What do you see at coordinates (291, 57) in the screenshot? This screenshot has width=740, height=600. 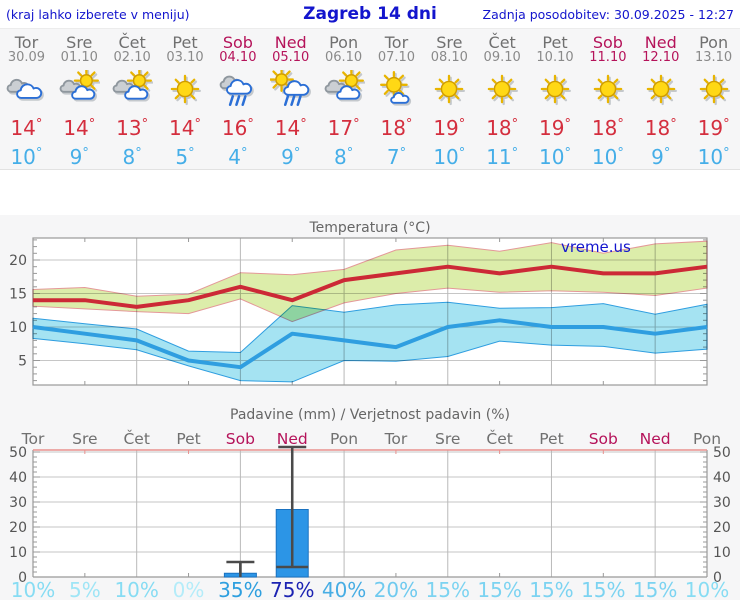 I see `day-date: 05.10` at bounding box center [291, 57].